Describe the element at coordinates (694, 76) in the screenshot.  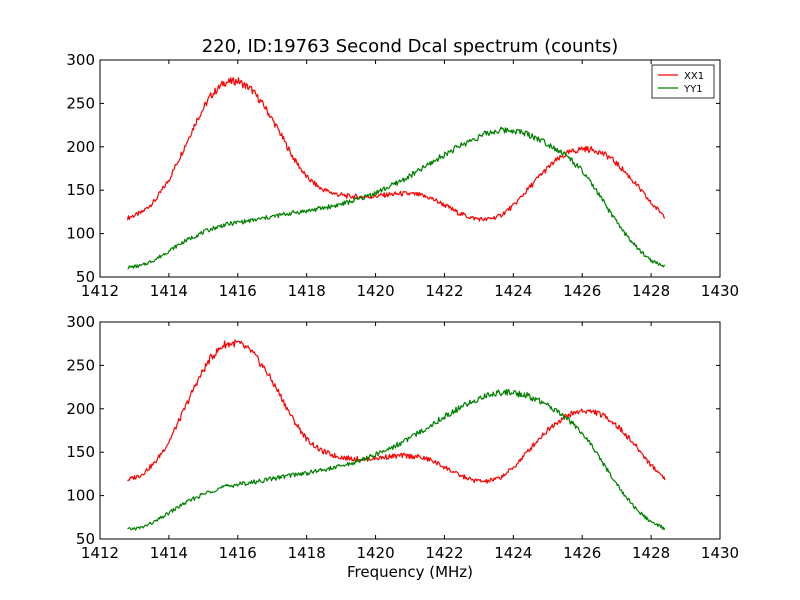
I see `legend-label-xx1: XX1` at that location.